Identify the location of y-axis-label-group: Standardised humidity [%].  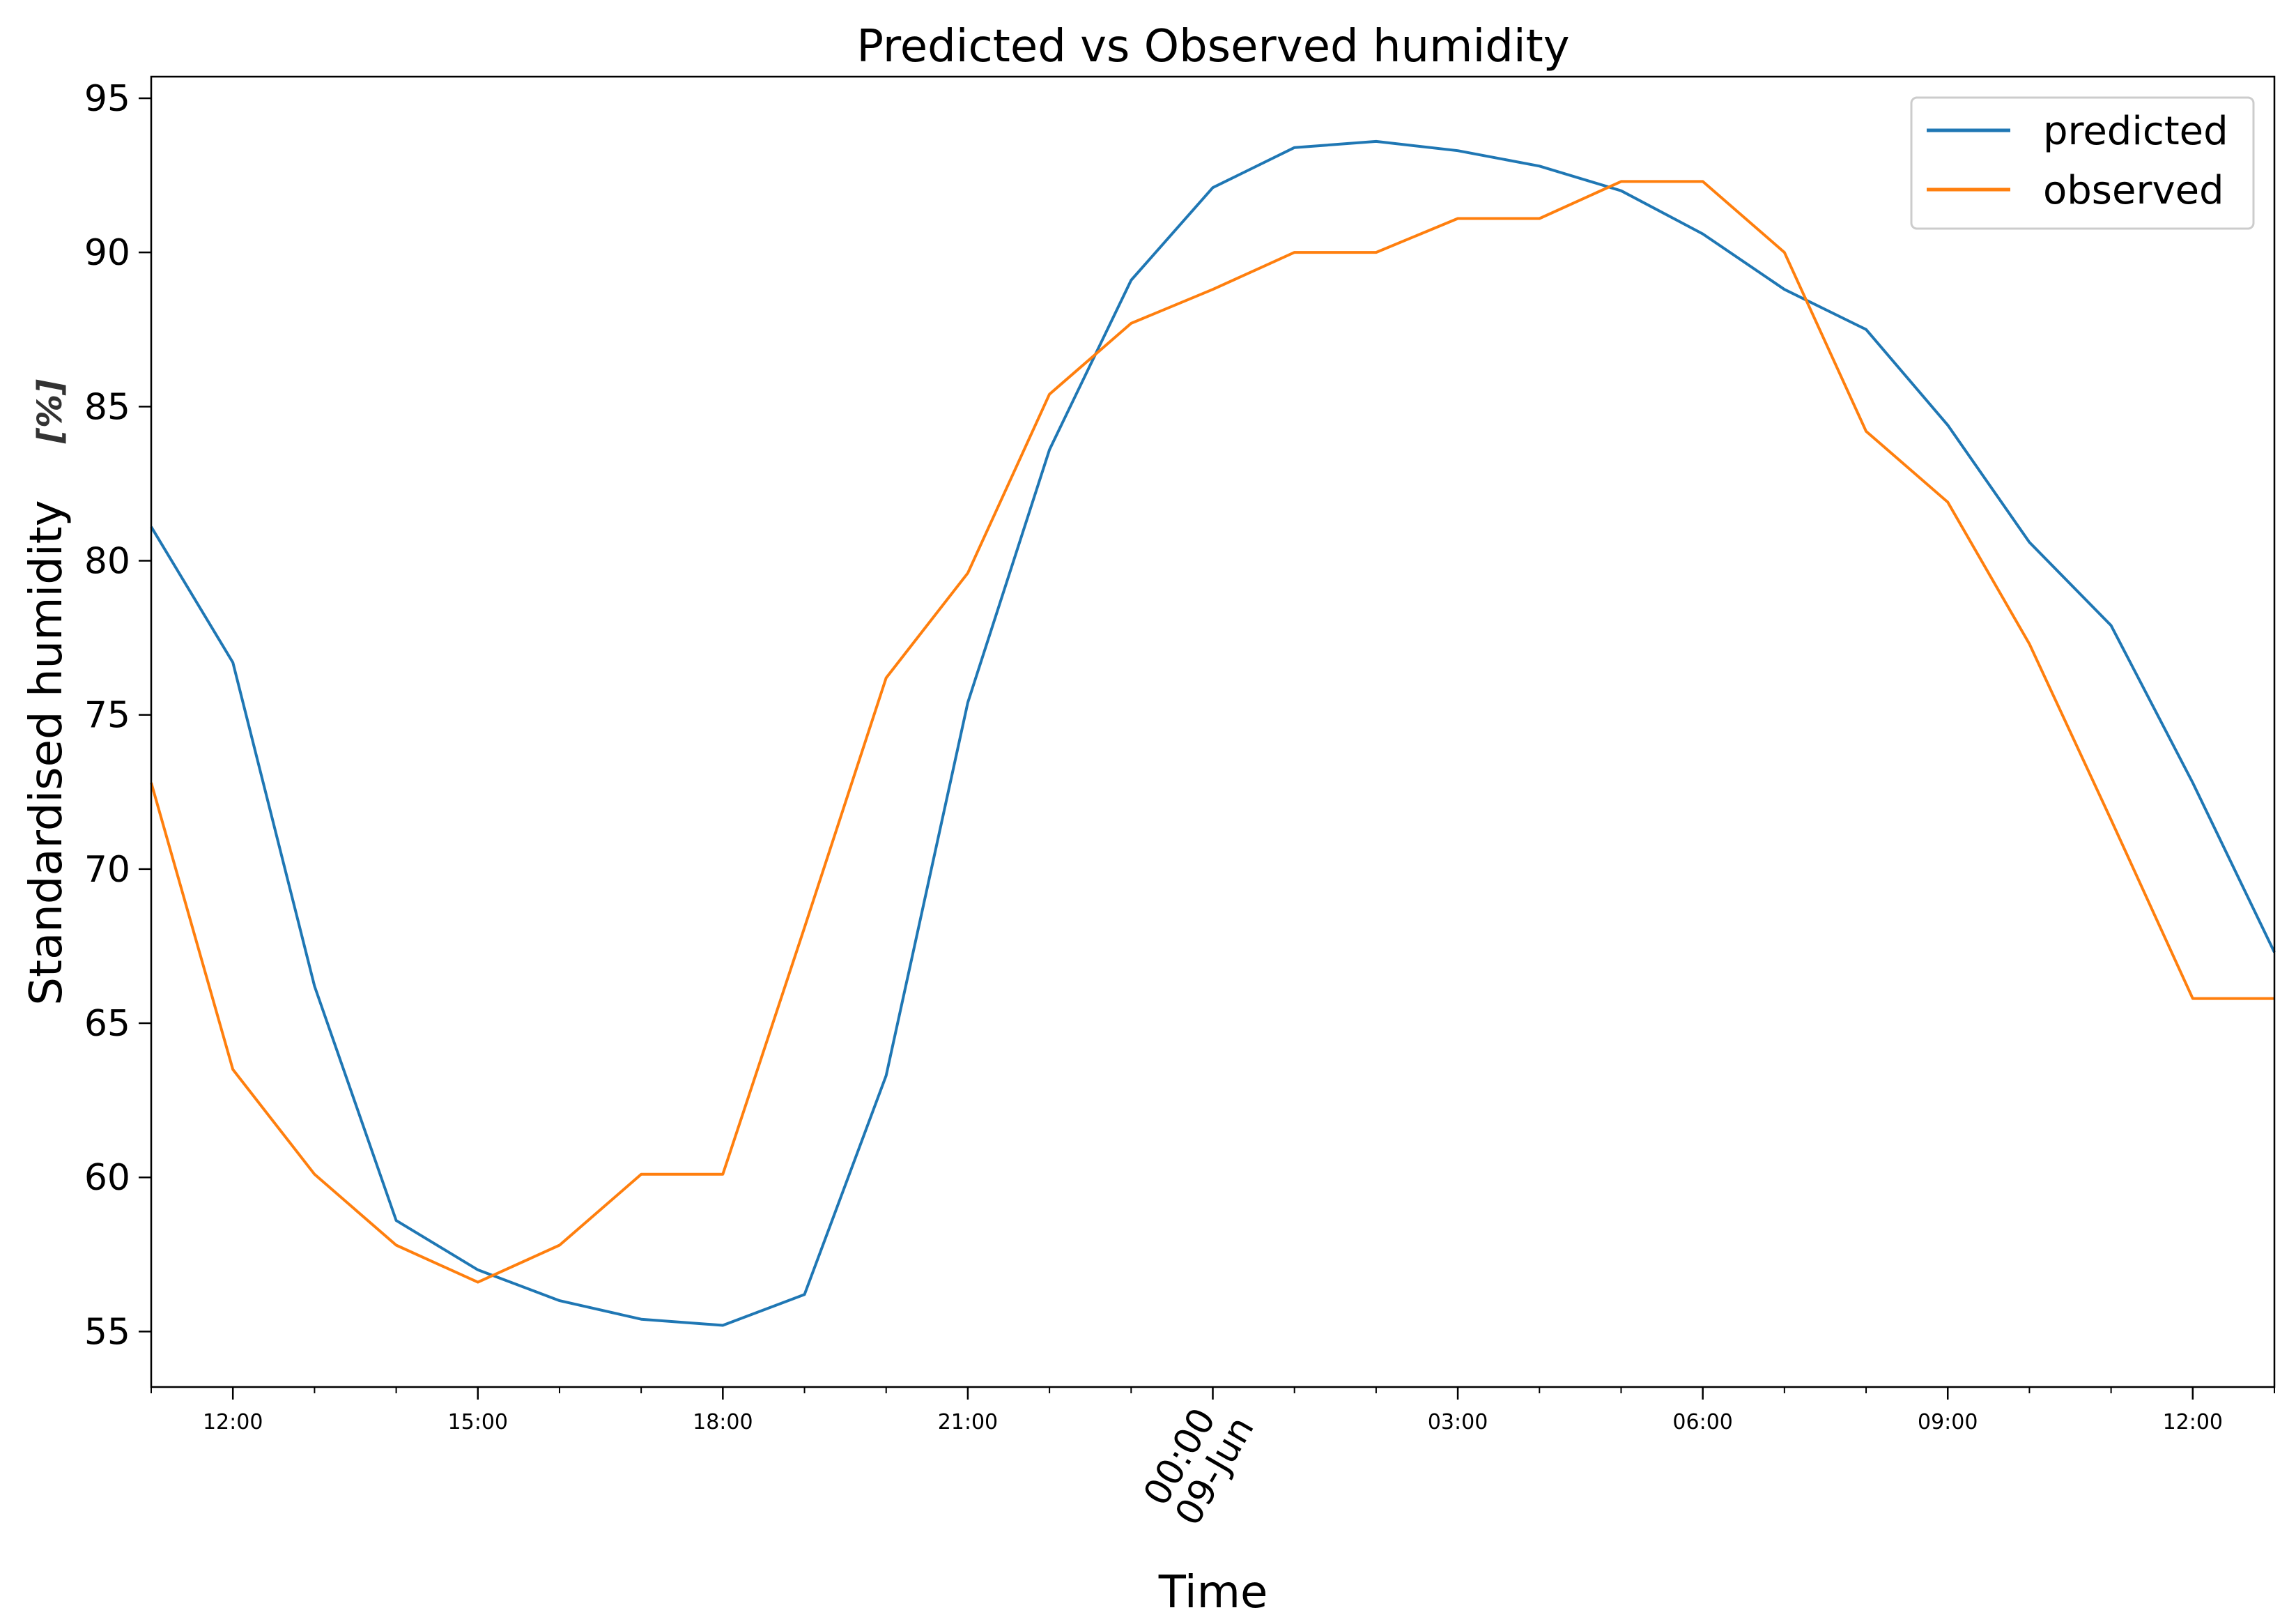
(46, 692).